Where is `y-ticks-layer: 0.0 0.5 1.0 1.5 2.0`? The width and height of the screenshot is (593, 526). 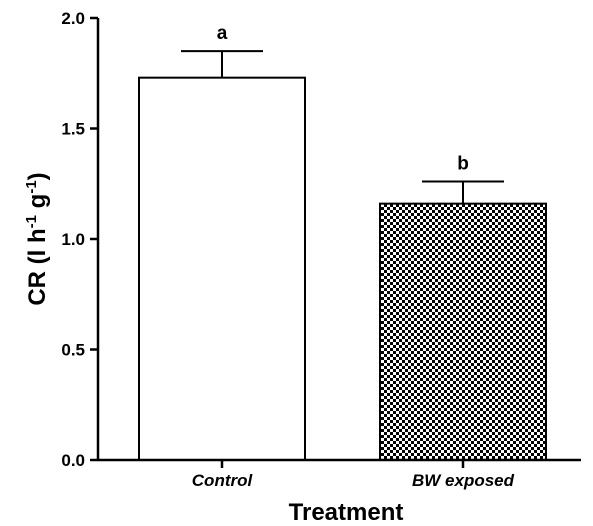 y-ticks-layer: 0.0 0.5 1.0 1.5 2.0 is located at coordinates (79, 239).